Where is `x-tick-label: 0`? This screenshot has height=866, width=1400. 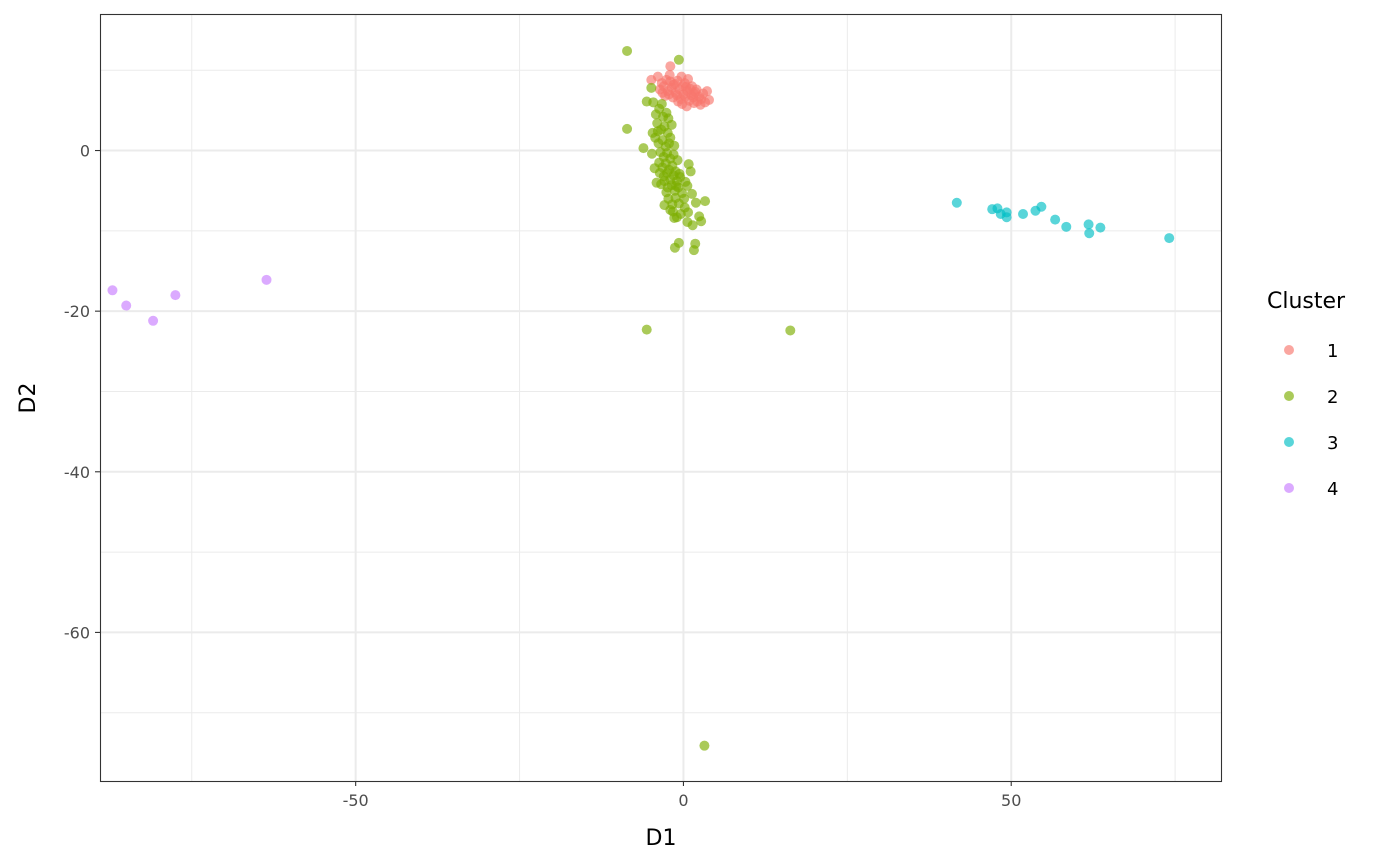 x-tick-label: 0 is located at coordinates (683, 800).